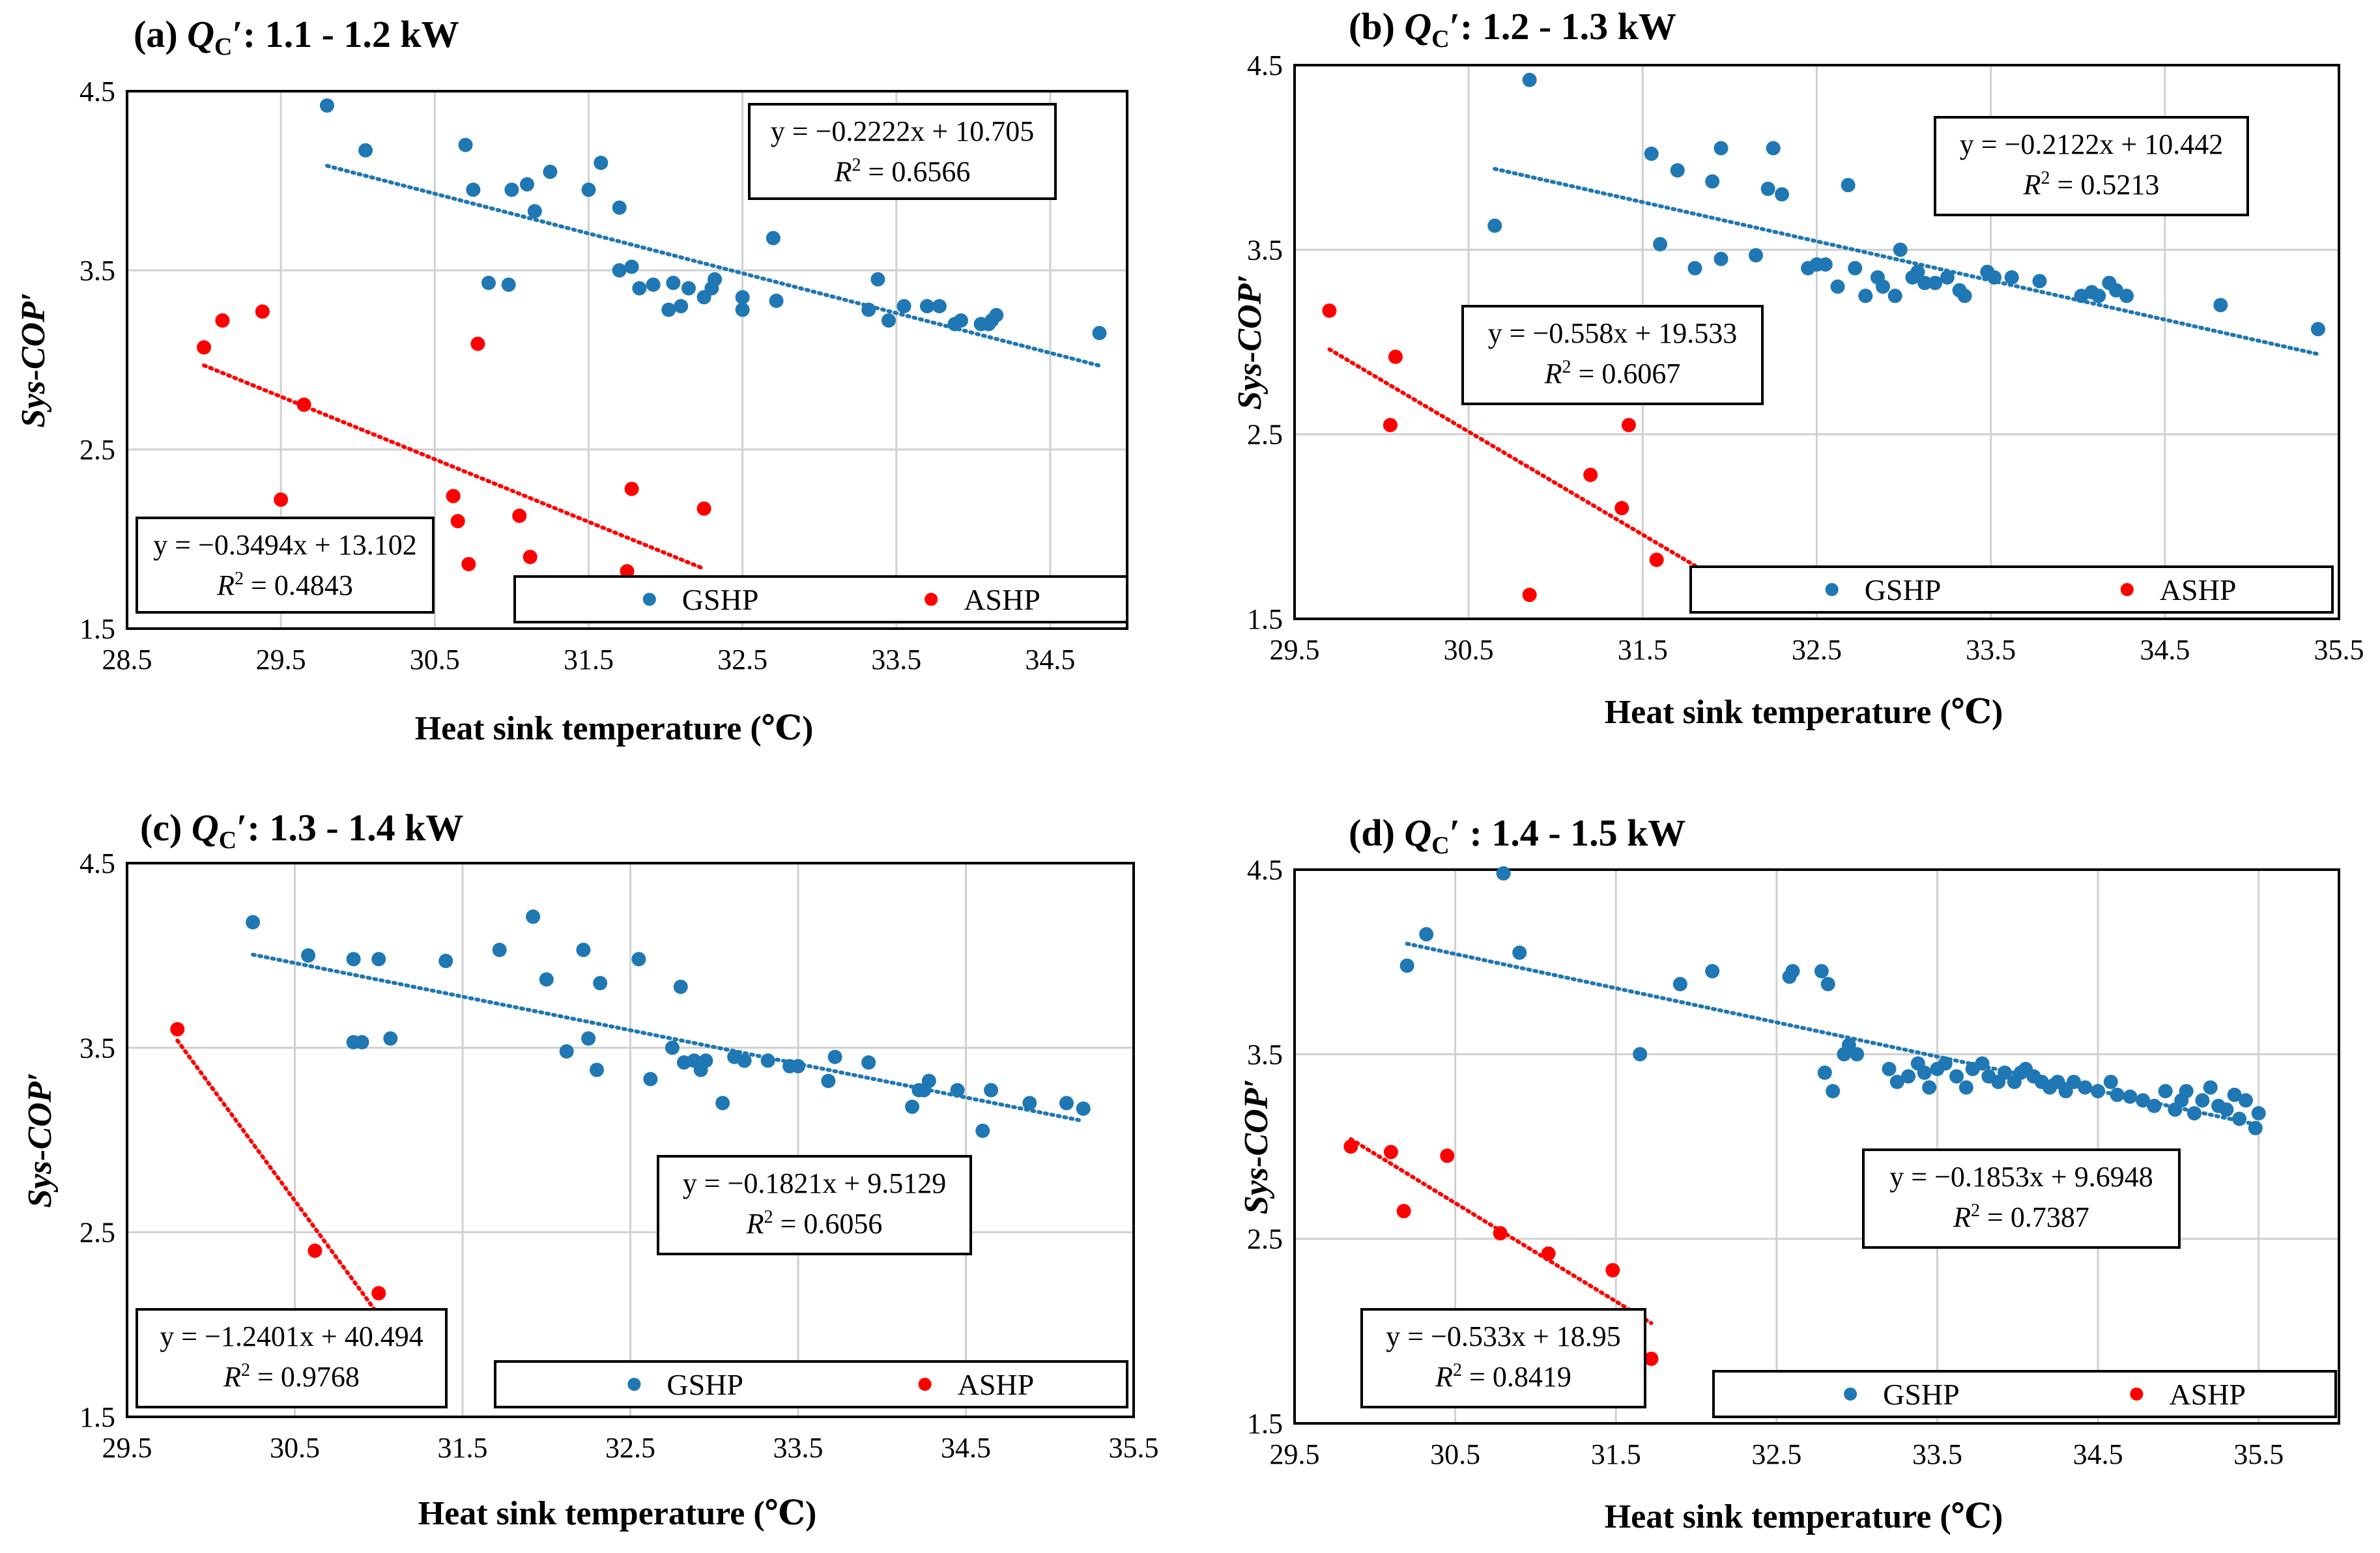  What do you see at coordinates (1612, 333) in the screenshot?
I see `regression-equation: y = −0.558x + 19.533` at bounding box center [1612, 333].